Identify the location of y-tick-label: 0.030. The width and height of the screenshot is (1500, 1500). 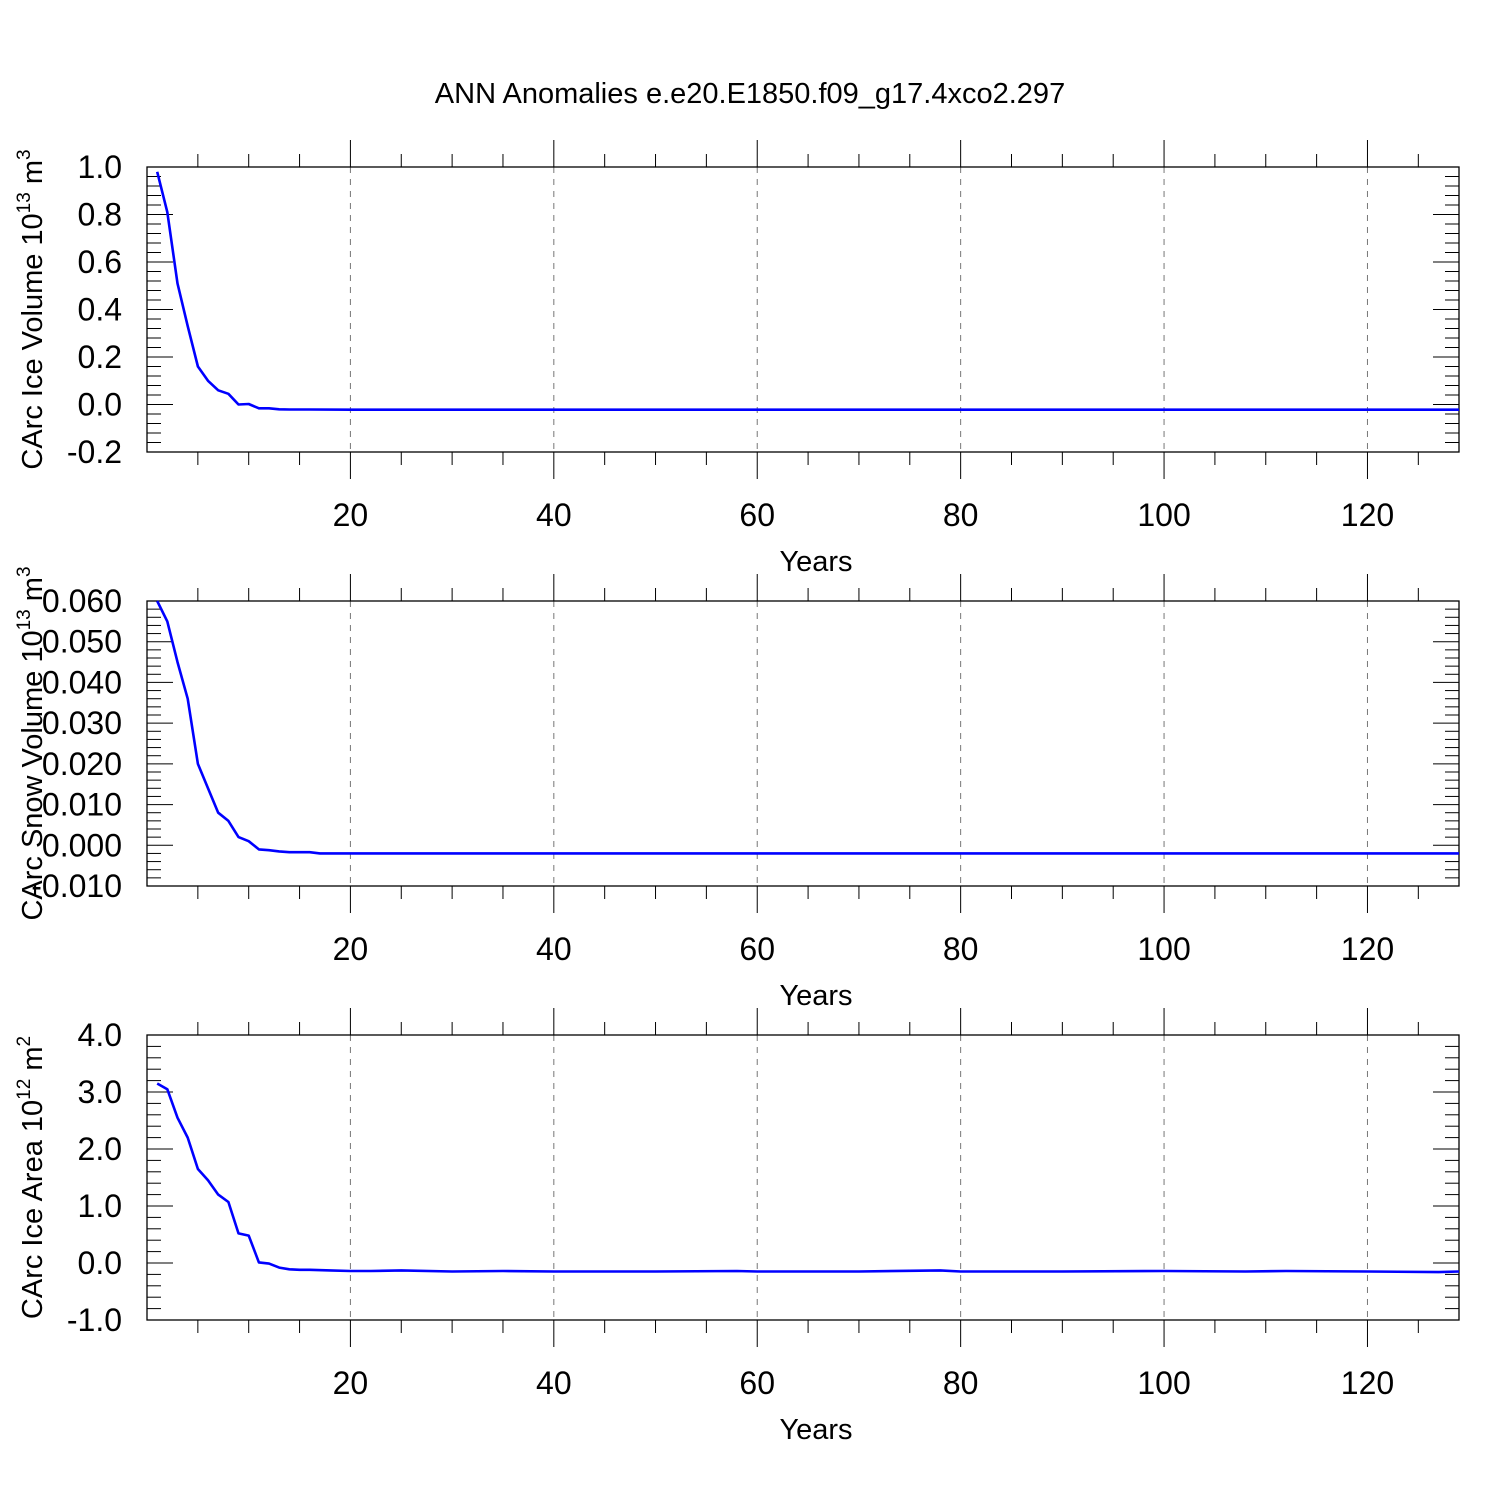
(82, 723).